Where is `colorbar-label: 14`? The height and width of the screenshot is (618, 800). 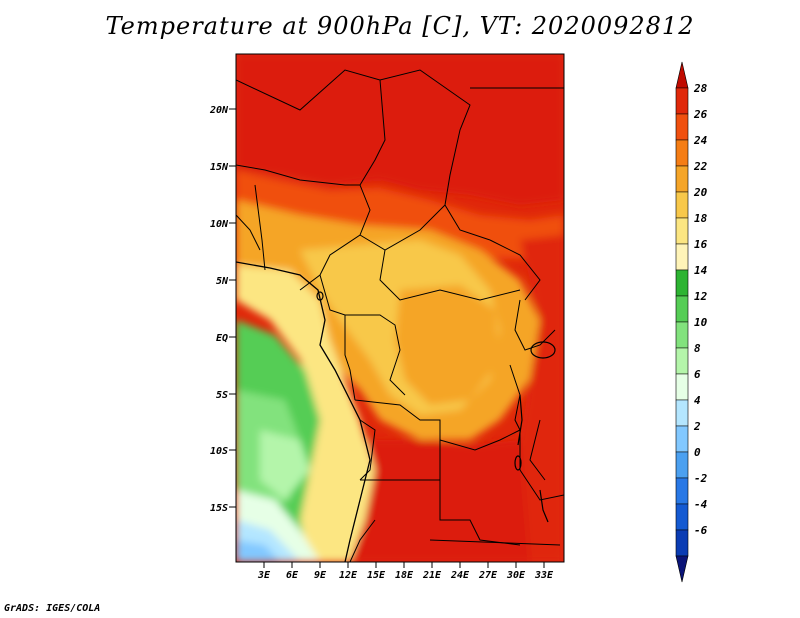
colorbar-label: 14 is located at coordinates (701, 270).